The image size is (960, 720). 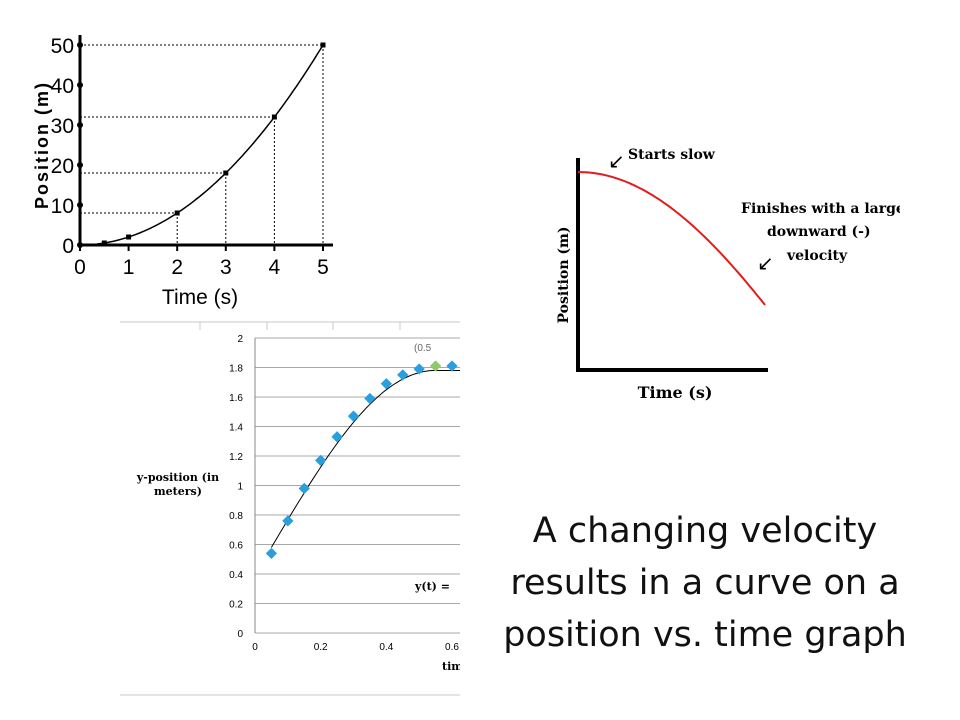 I want to click on annotation-finishes-line-1: Finishes with a large, so click(x=820, y=209).